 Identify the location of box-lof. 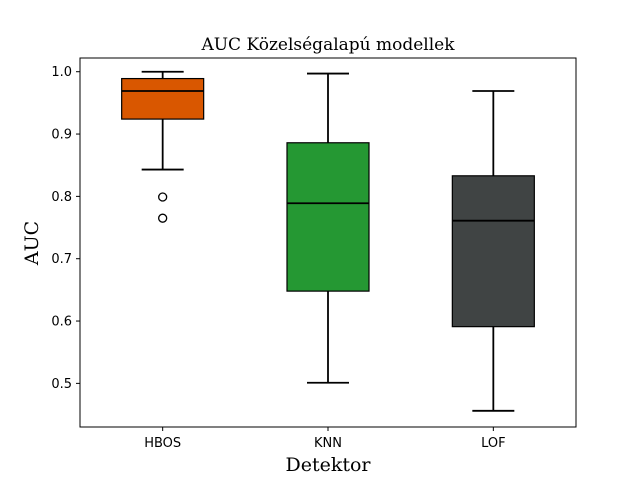
(493, 251).